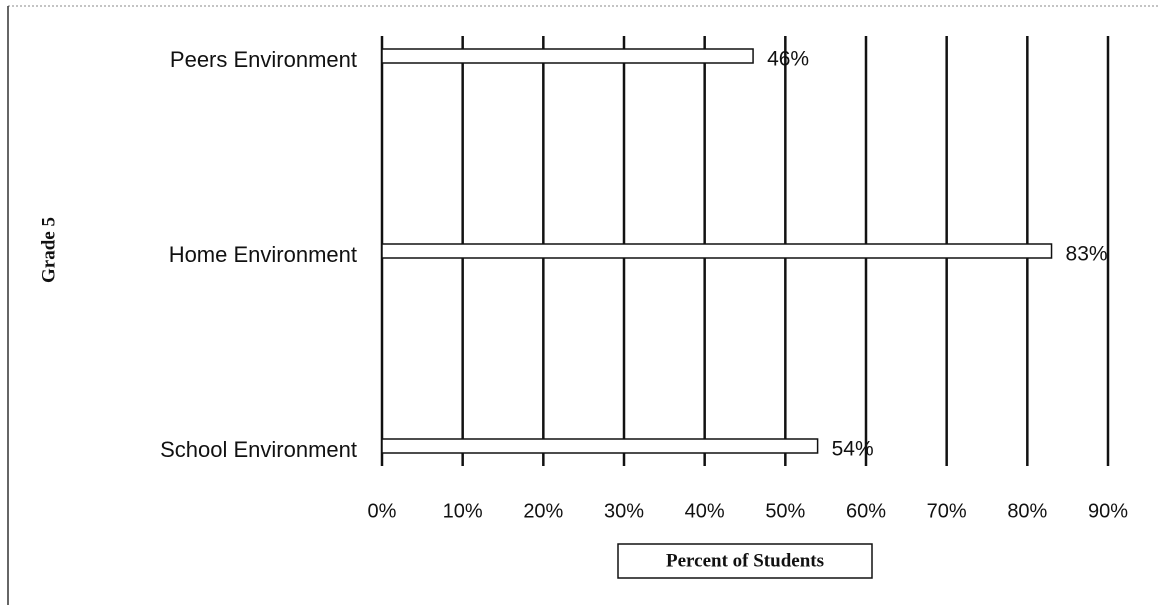 The image size is (1159, 605). Describe the element at coordinates (1087, 254) in the screenshot. I see `data-label: 83%` at that location.